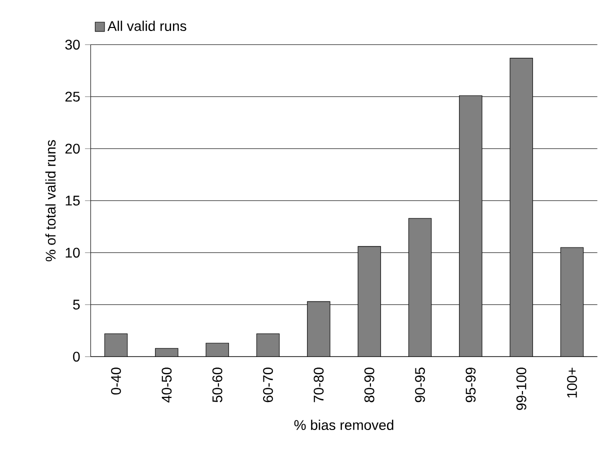 This screenshot has width=610, height=470. What do you see at coordinates (146, 25) in the screenshot?
I see `legend-label: All valid runs` at bounding box center [146, 25].